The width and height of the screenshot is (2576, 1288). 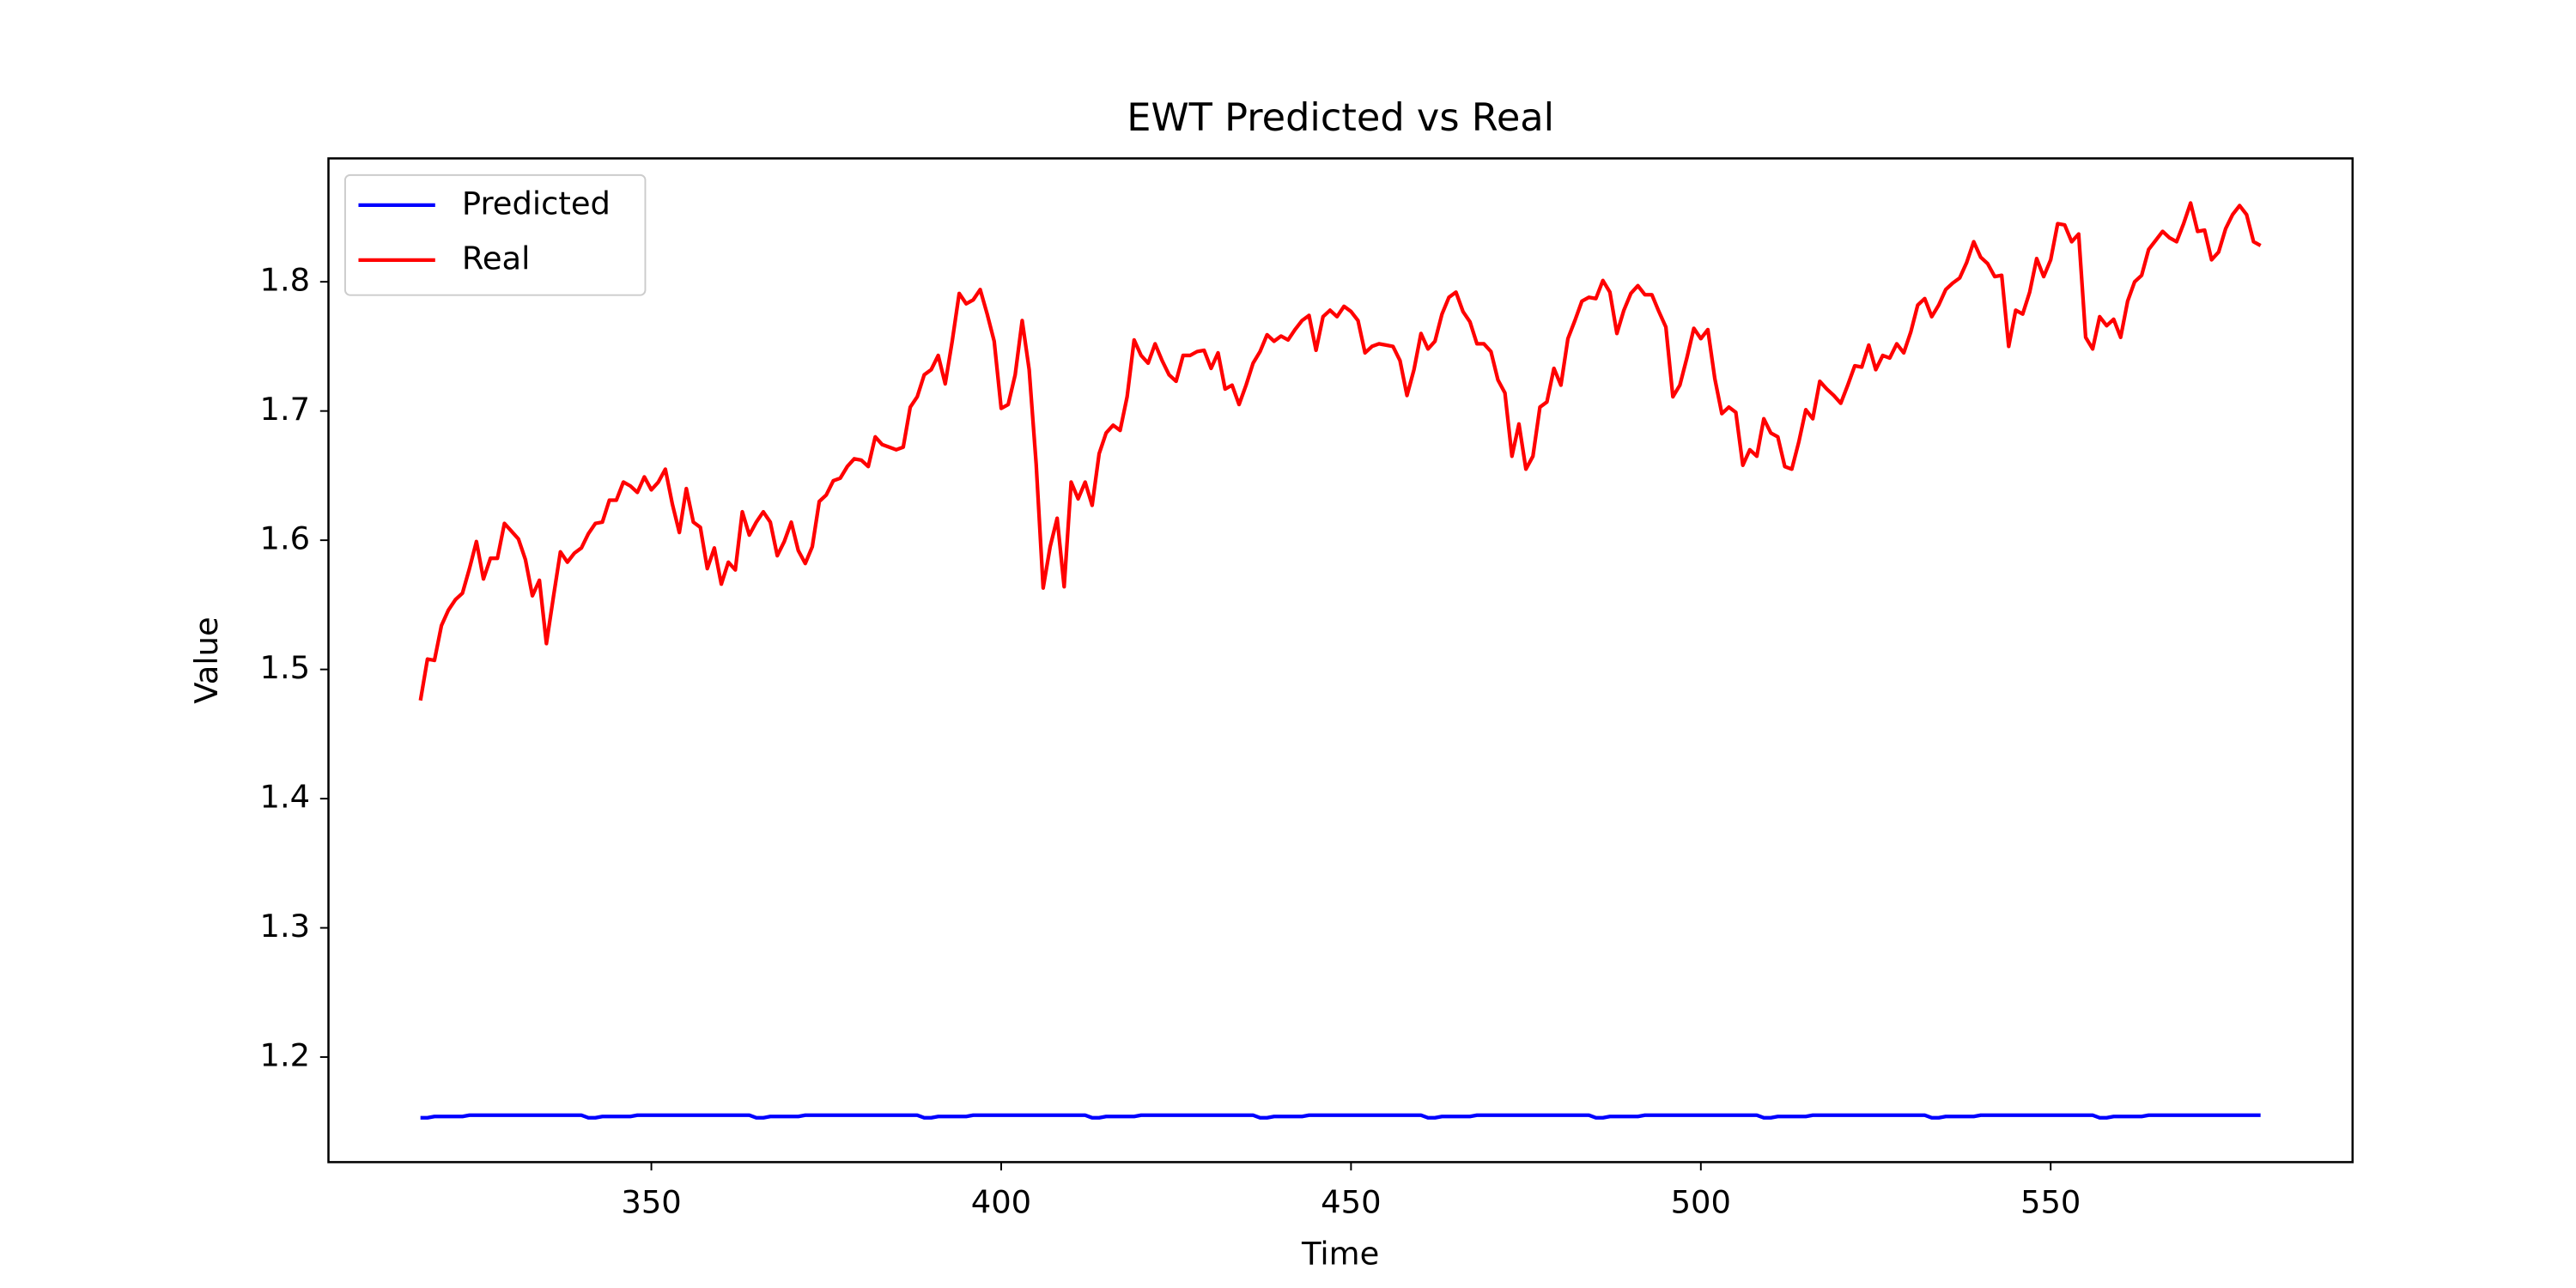 I want to click on legend: Predicted Real, so click(x=495, y=234).